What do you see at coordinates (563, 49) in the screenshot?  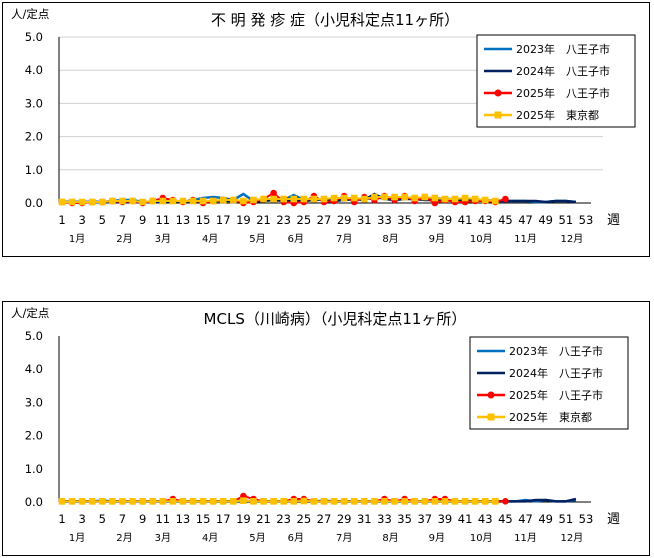 I see `legend-label: 2023年 八王子市` at bounding box center [563, 49].